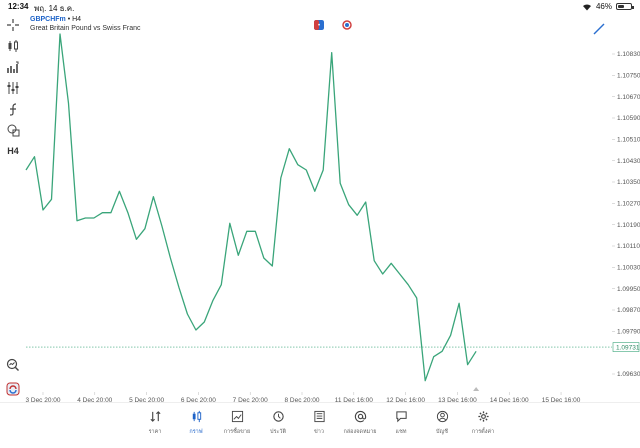 This screenshot has width=640, height=448. Describe the element at coordinates (625, 6) in the screenshot. I see `battery-icon` at that location.